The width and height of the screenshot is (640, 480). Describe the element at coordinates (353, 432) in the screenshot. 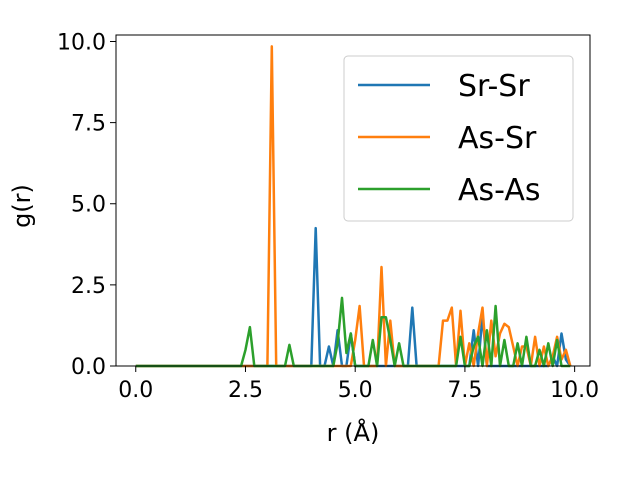

I see `x-axis-label: r (Å)` at that location.